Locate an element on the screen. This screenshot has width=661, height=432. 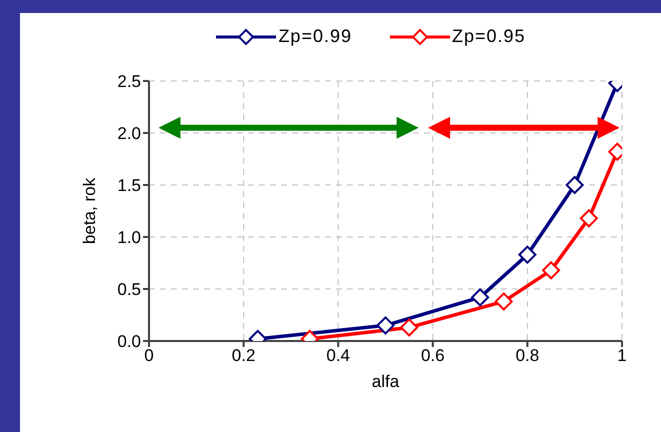
y-tick-label: 2.0 is located at coordinates (129, 134).